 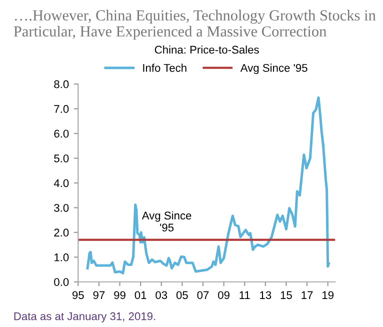 What do you see at coordinates (164, 68) in the screenshot?
I see `legend-label: Info Tech` at bounding box center [164, 68].